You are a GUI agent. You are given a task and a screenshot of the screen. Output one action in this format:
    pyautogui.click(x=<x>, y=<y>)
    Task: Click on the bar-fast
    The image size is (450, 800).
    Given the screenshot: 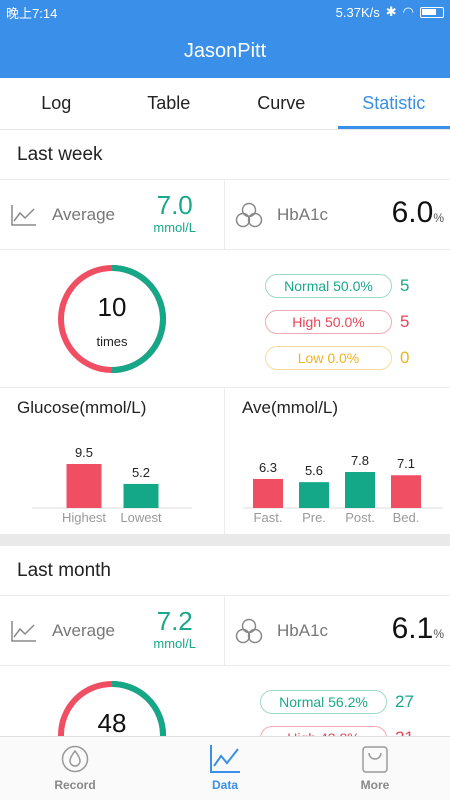 What is the action you would take?
    pyautogui.click(x=268, y=493)
    